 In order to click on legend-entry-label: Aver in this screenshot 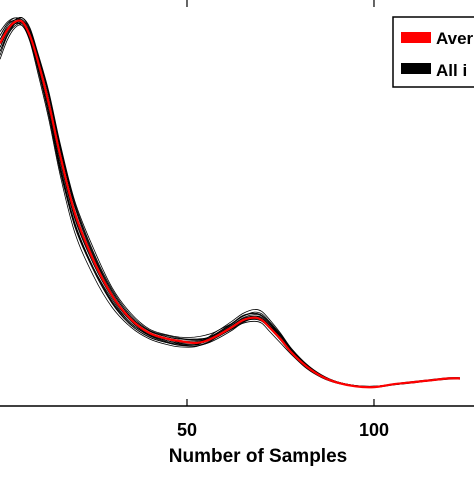, I will do `click(455, 38)`.